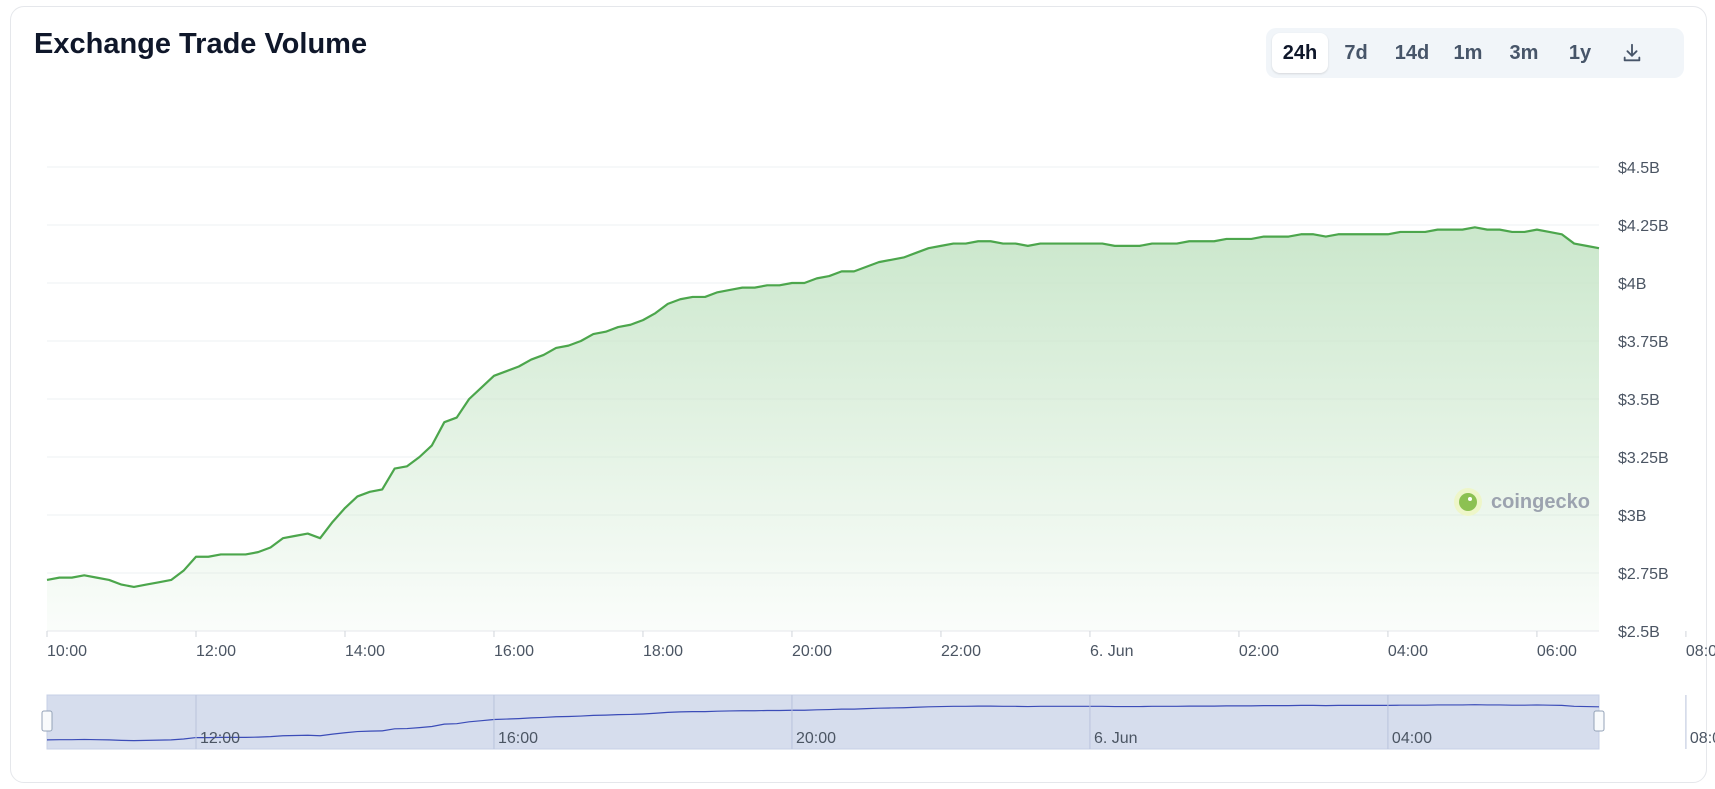  I want to click on x-tick-label: 10:00, so click(67, 651).